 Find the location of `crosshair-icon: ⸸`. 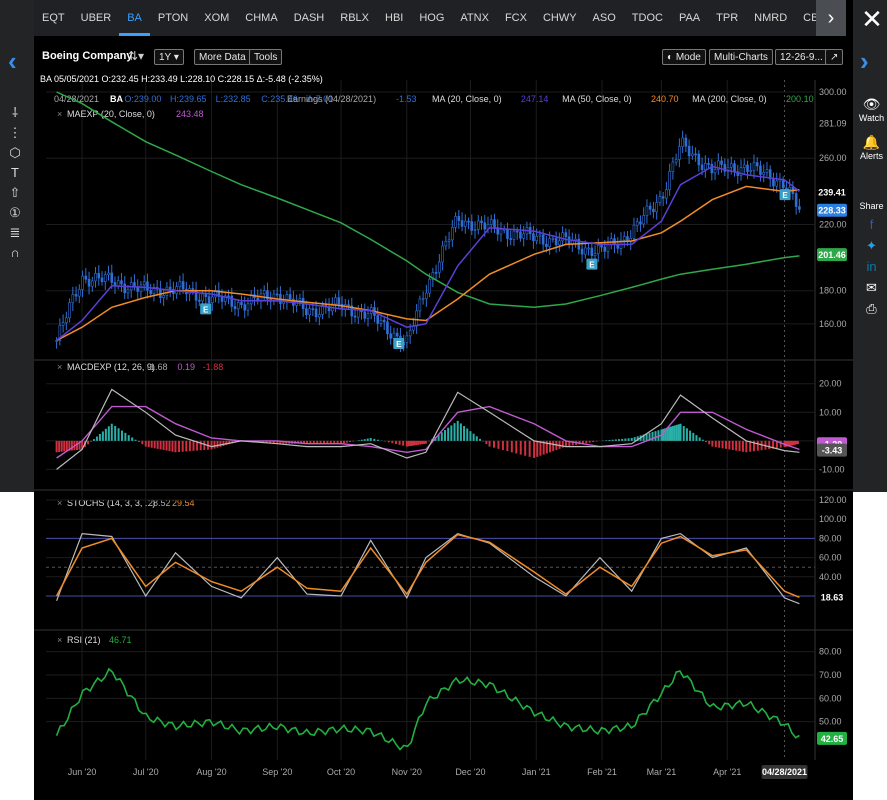

crosshair-icon: ⸸ is located at coordinates (15, 112).